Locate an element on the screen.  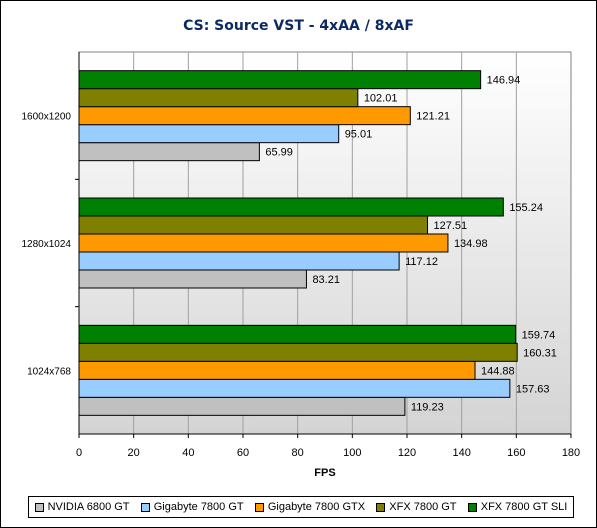
chart-title: CS: Source VST - 4xAA / 8xAF is located at coordinates (298, 26).